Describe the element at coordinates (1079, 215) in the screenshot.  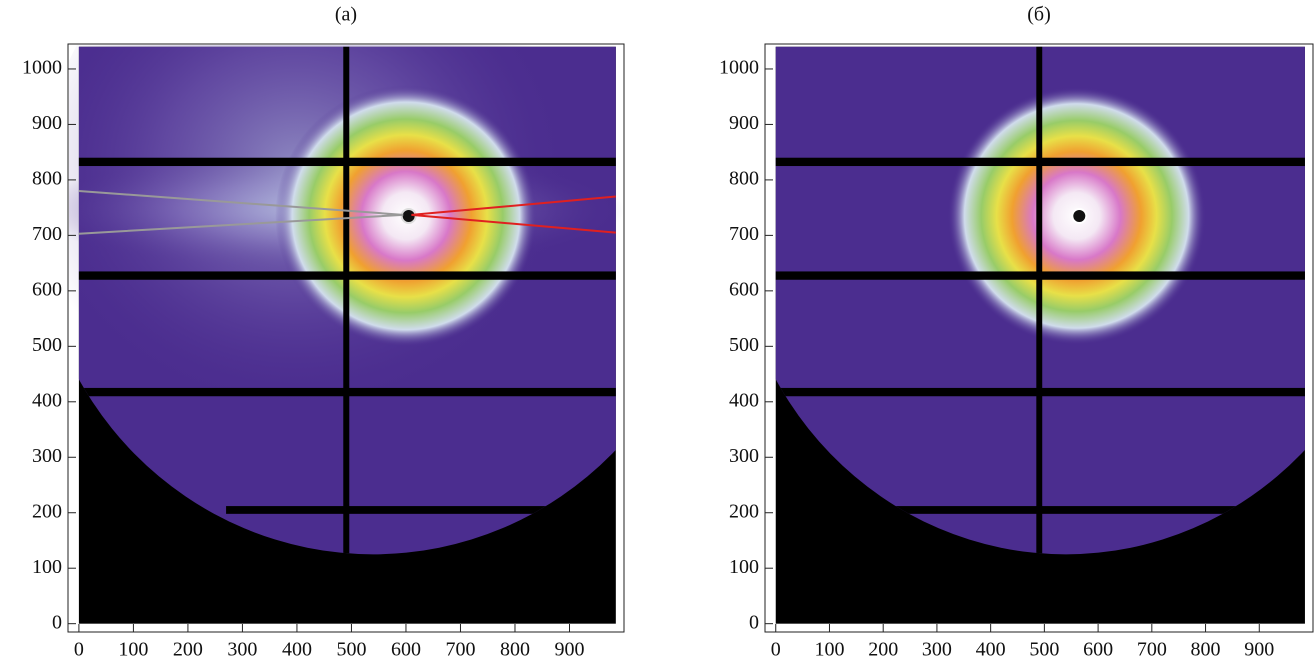
I see `beam-stop` at that location.